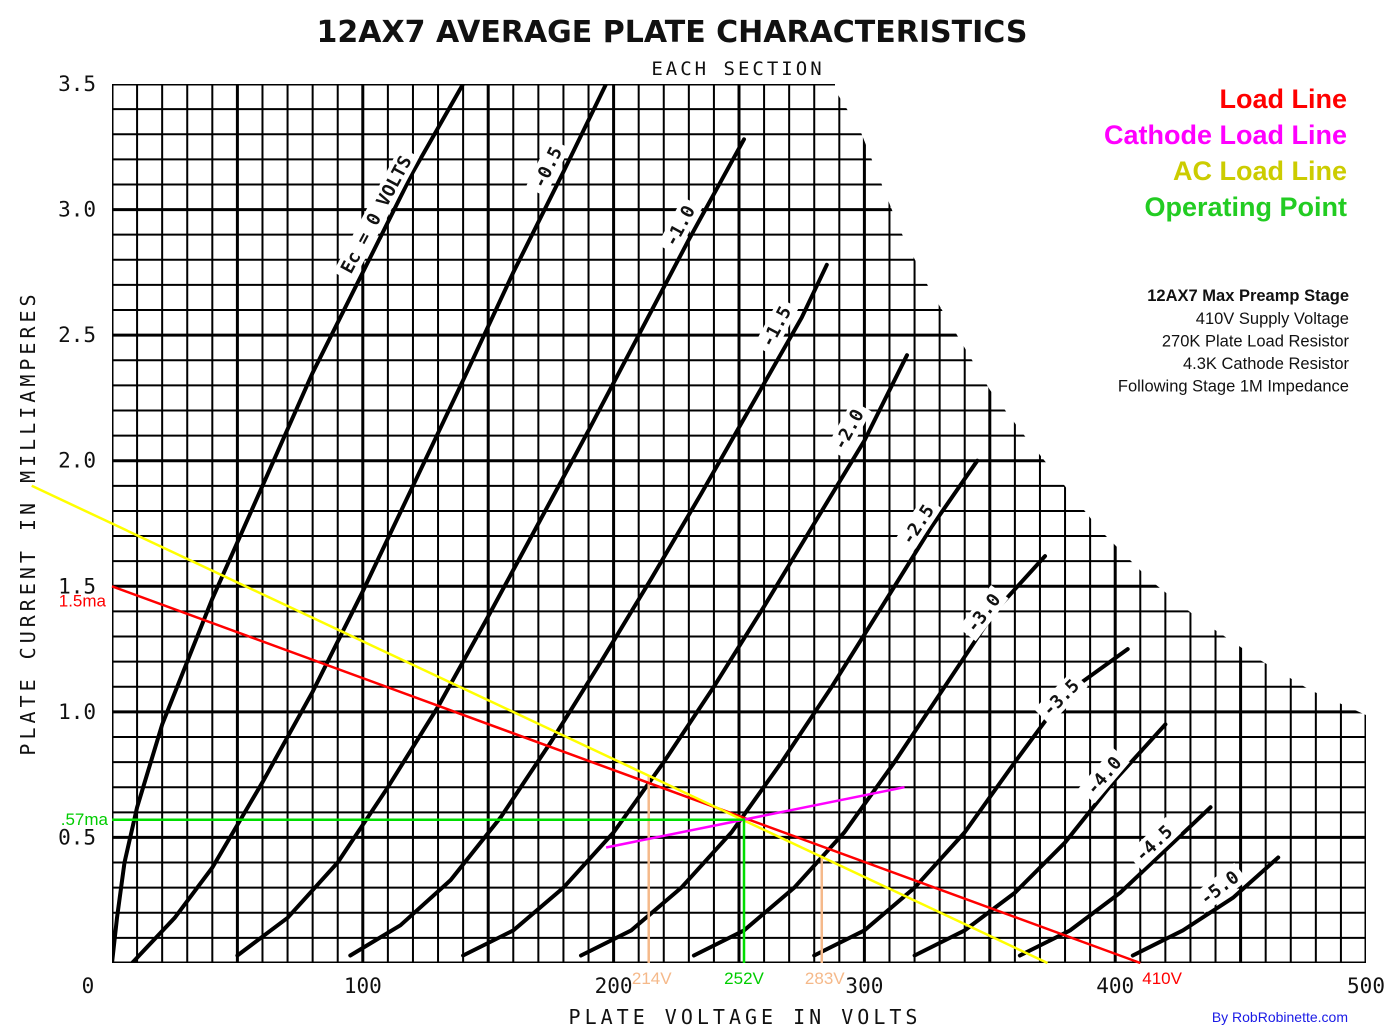 This screenshot has width=1395, height=1036. I want to click on x-tick-label: 300, so click(864, 986).